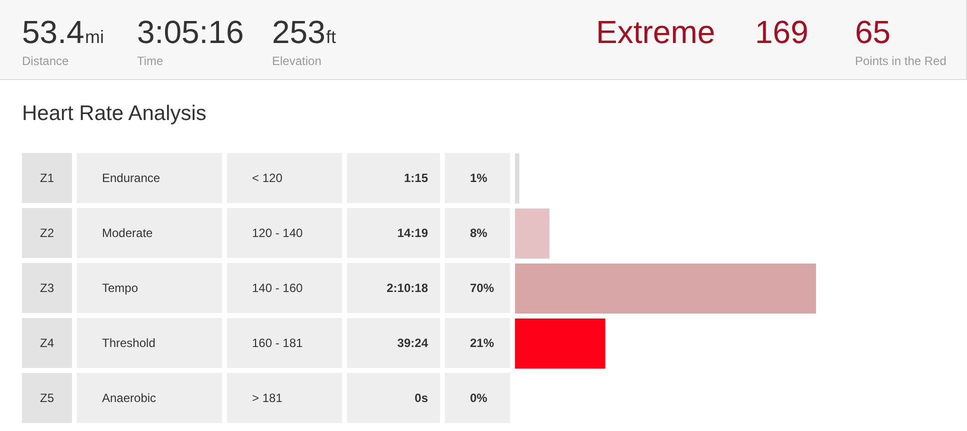 The height and width of the screenshot is (431, 967). I want to click on data-label: 1%, so click(477, 178).